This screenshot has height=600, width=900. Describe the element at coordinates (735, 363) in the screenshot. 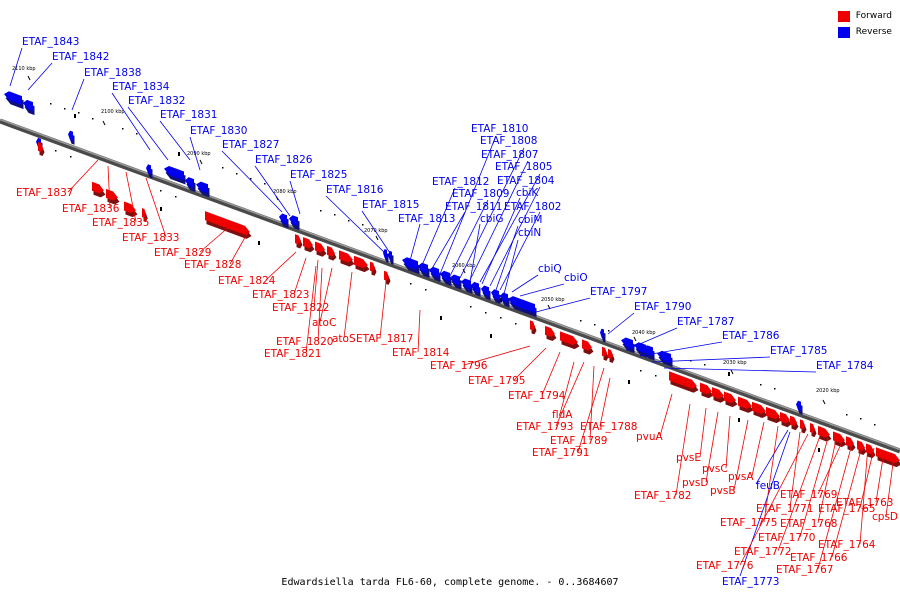

I see `tick-label: 2030 kbp` at that location.